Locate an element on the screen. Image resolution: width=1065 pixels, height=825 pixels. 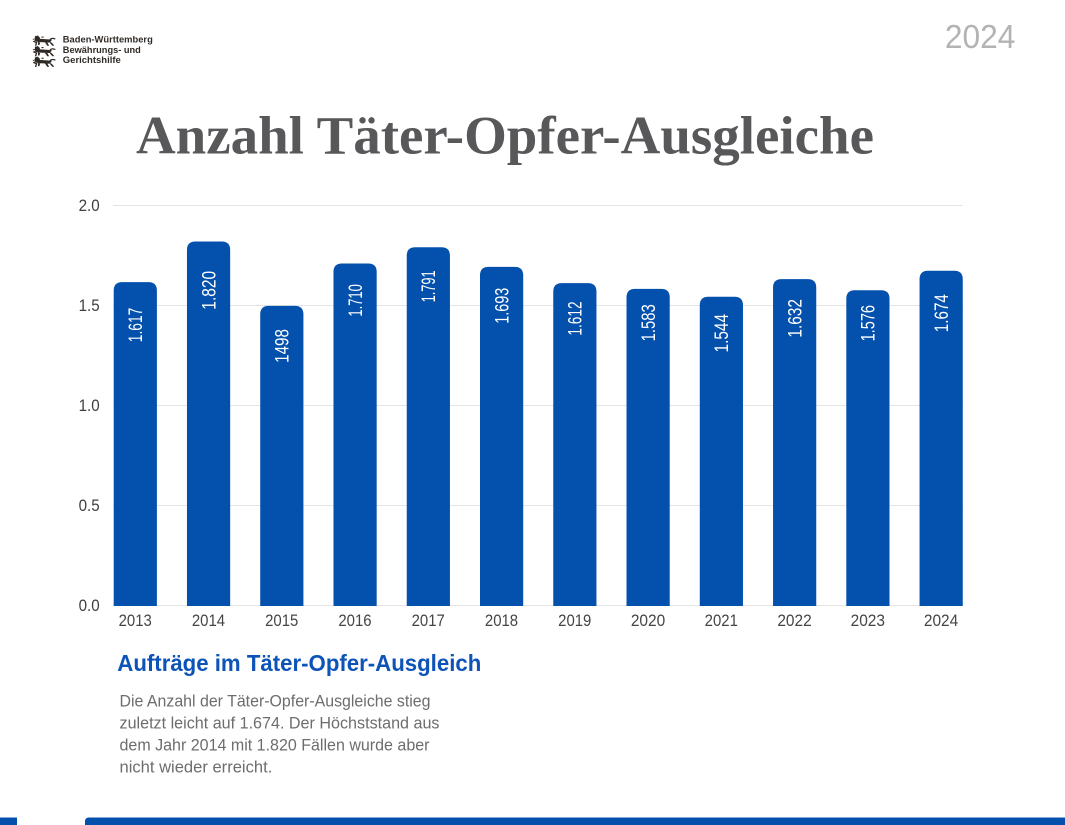
svg-text: 2023 is located at coordinates (868, 620).